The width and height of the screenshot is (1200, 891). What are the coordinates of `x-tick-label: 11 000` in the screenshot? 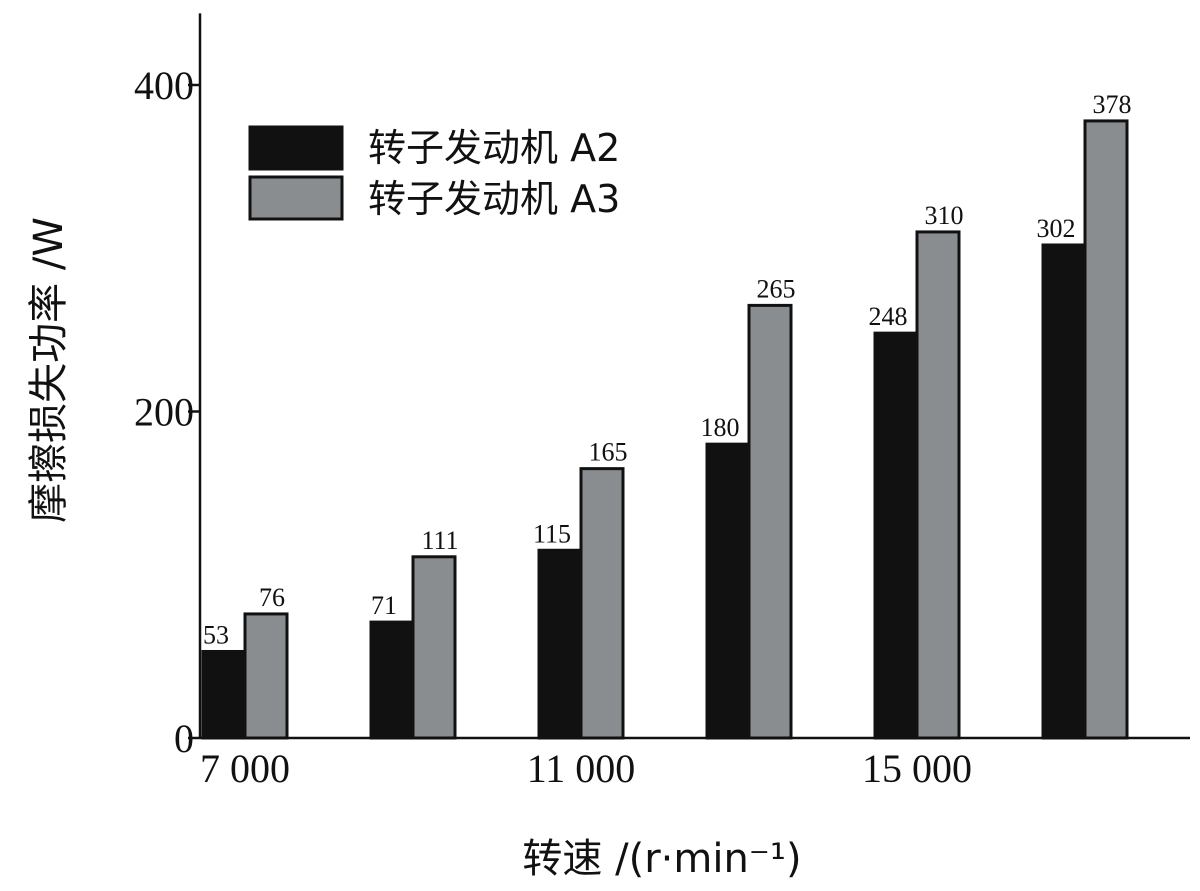 It's located at (581, 768).